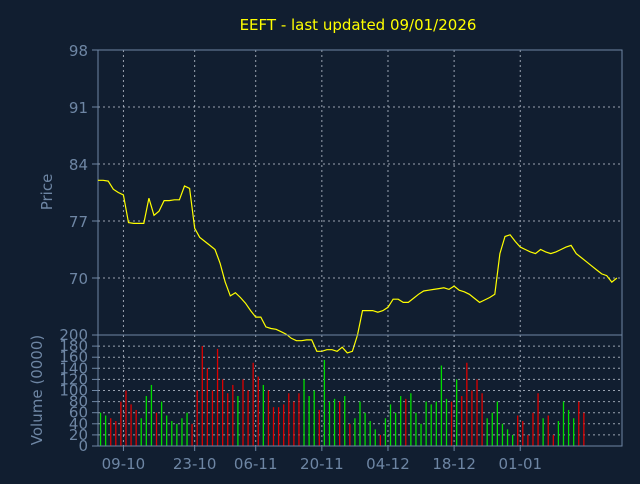 This screenshot has height=484, width=640. Describe the element at coordinates (73, 368) in the screenshot. I see `volume-tick-label-7: 140` at that location.